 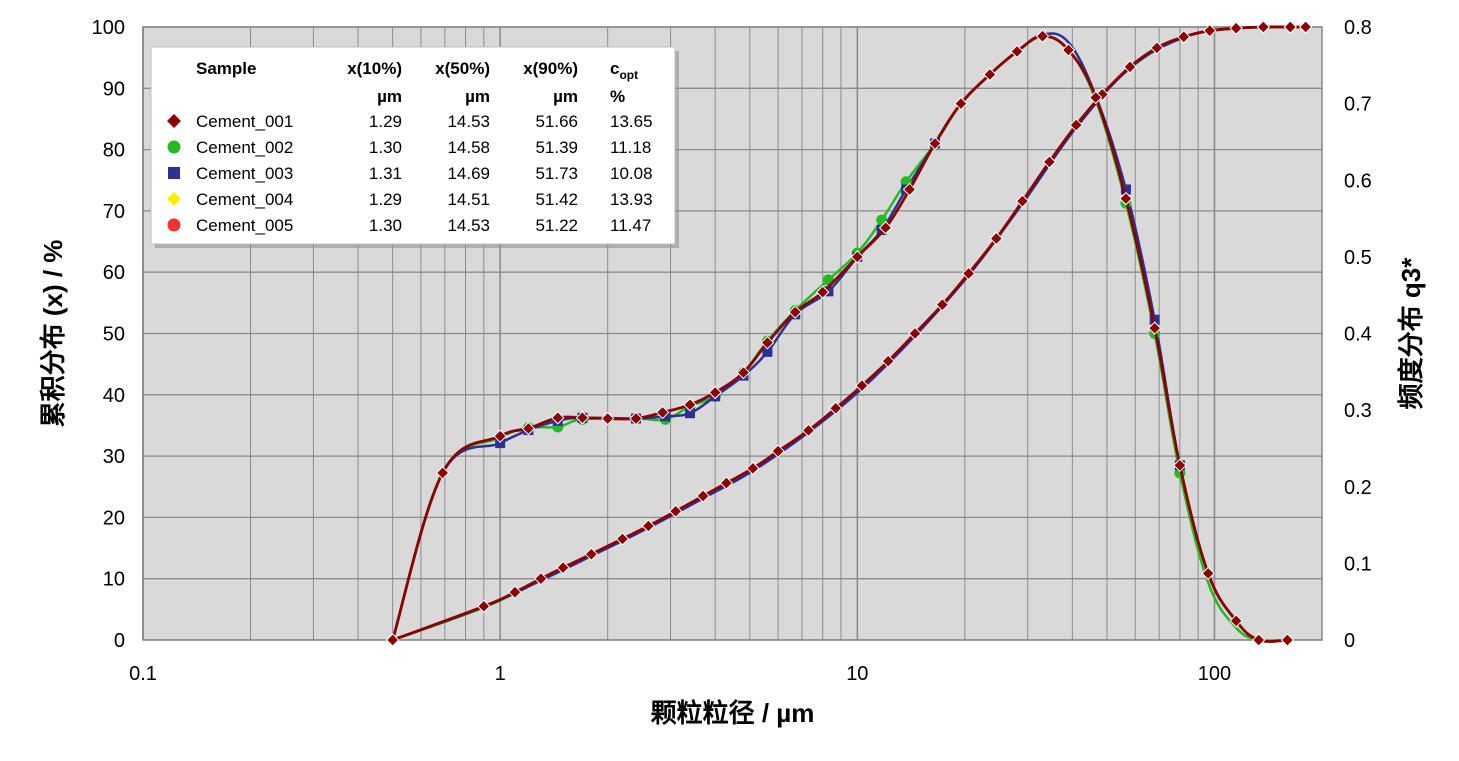 I want to click on y2-tick-label: 0.8, so click(x=1358, y=28).